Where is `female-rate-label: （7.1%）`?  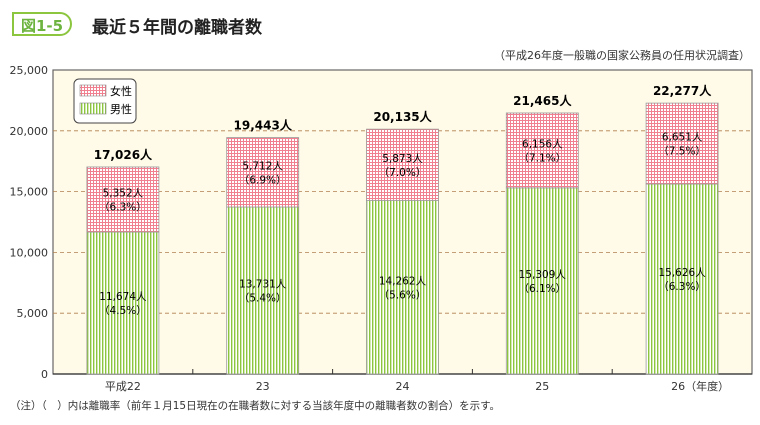
female-rate-label: （7.1%） is located at coordinates (542, 158).